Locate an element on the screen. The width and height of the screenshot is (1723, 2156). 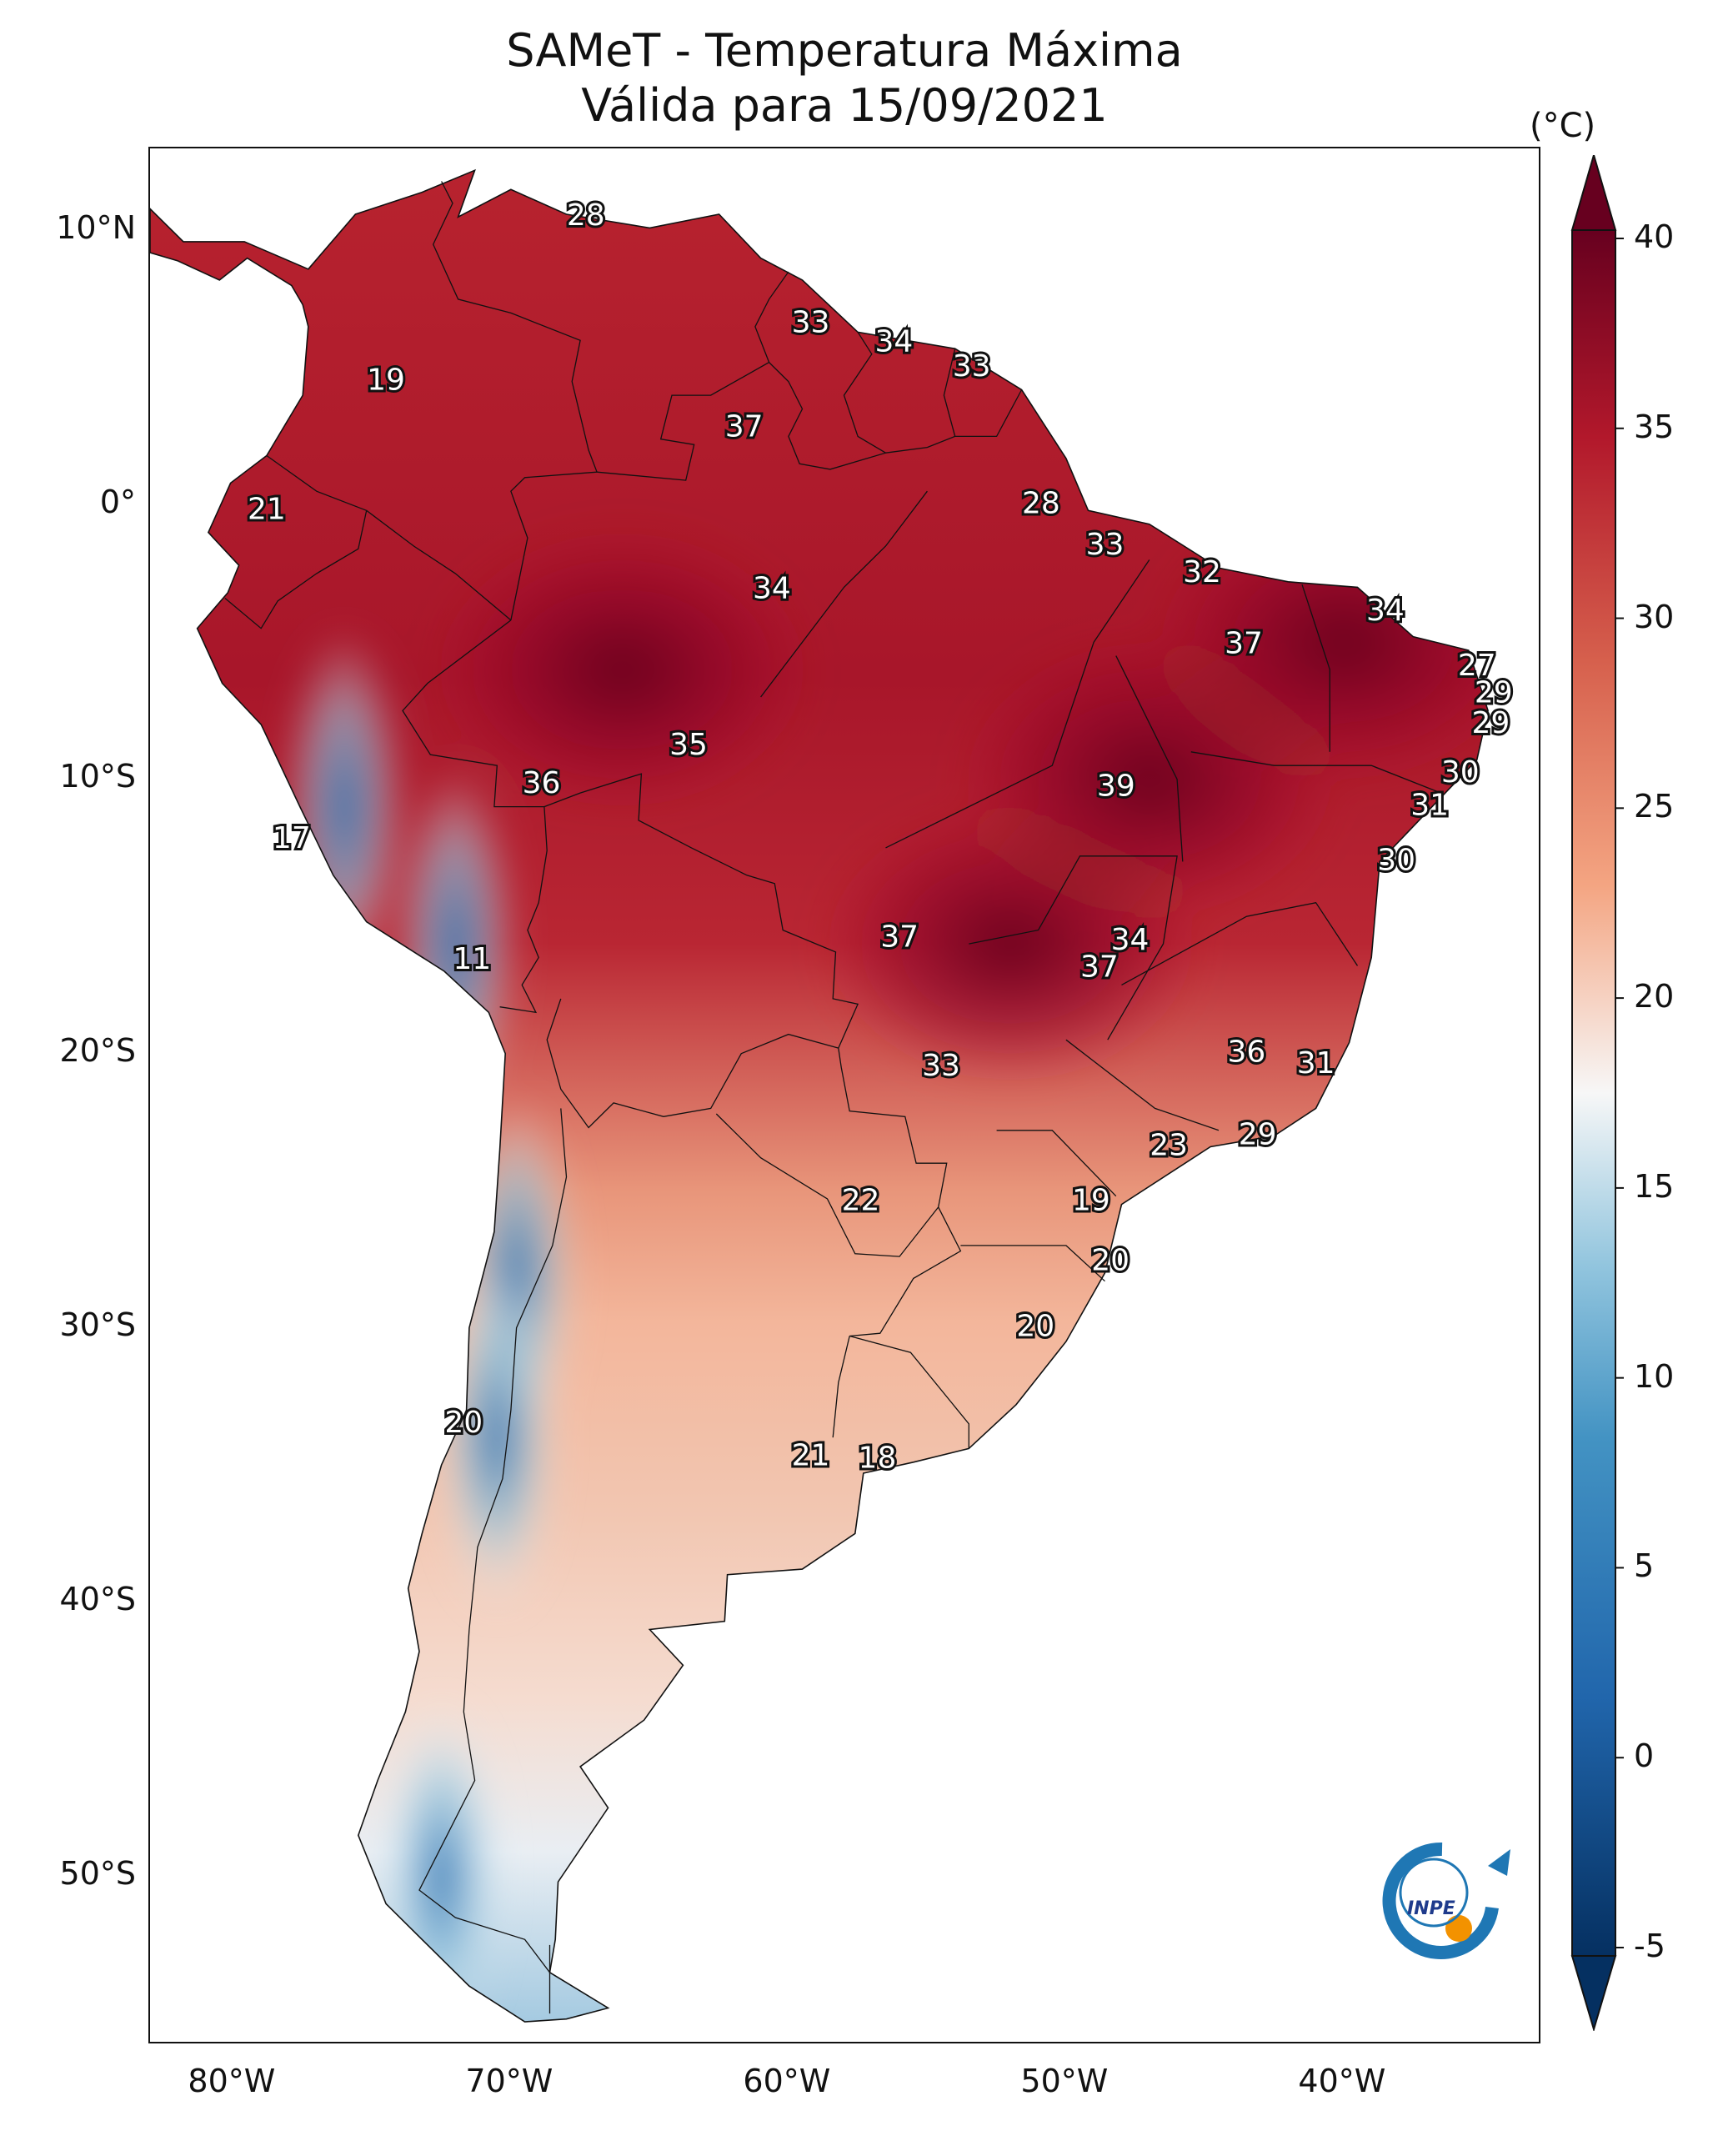
isotherm-label: 35 is located at coordinates (688, 745).